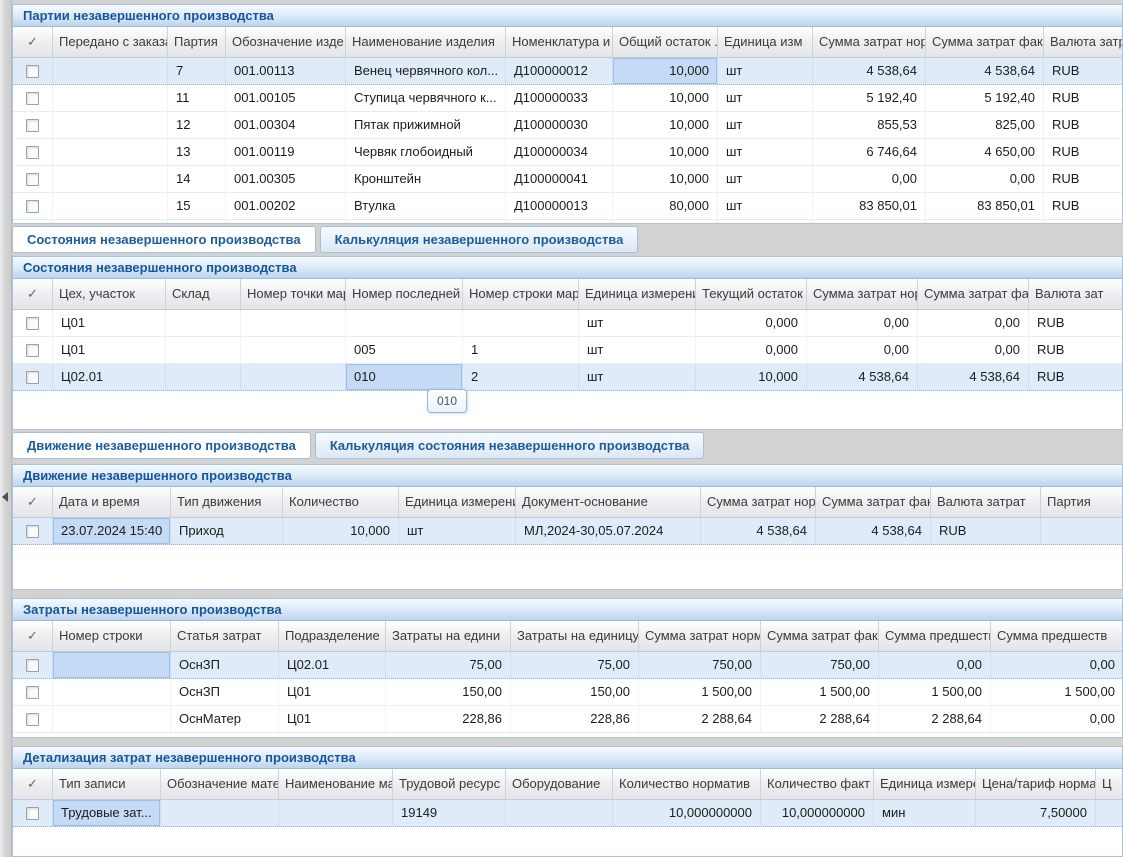 The width and height of the screenshot is (1123, 857). Describe the element at coordinates (817, 784) in the screenshot. I see `column-header: Количество факт` at that location.